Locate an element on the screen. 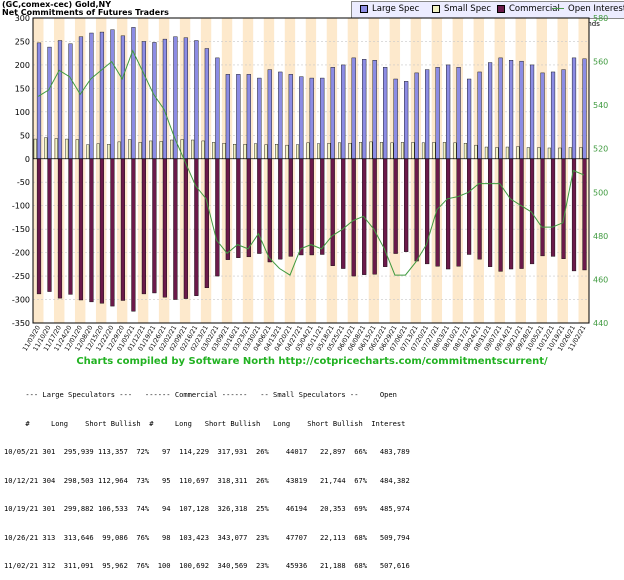  y-tick-label-left: 150 is located at coordinates (22, 88).